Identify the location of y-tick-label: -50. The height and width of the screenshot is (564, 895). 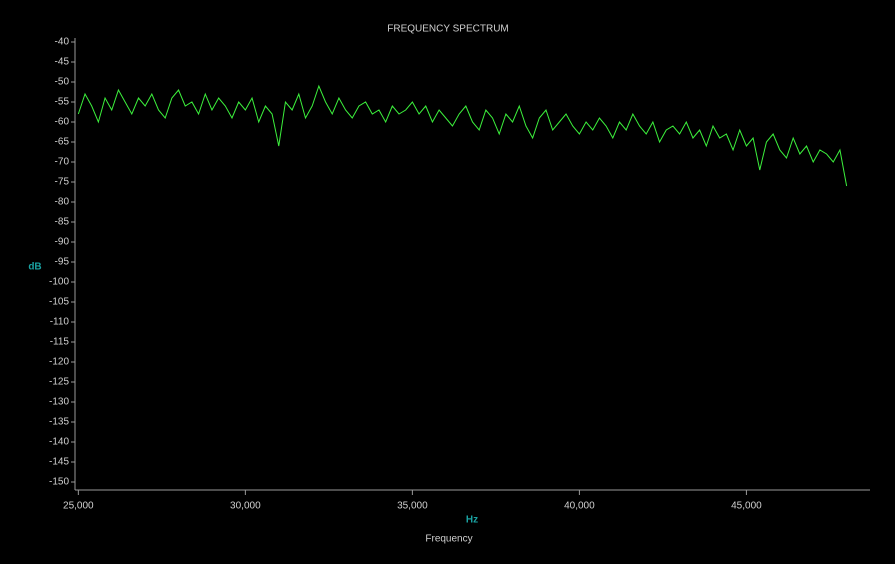
(62, 82).